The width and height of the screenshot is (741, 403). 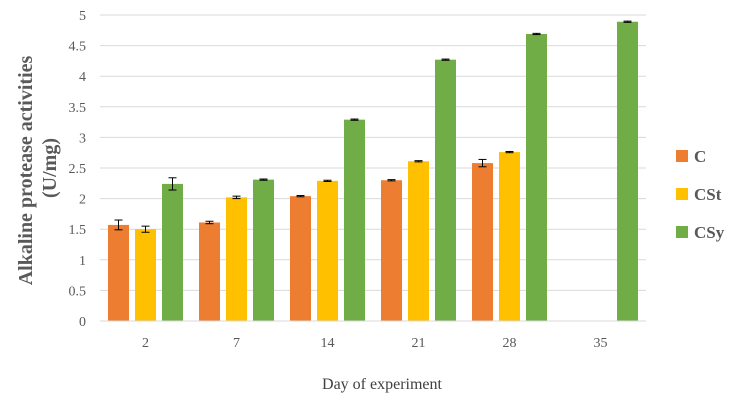 I want to click on y-tick-label: 0.5, so click(x=78, y=291).